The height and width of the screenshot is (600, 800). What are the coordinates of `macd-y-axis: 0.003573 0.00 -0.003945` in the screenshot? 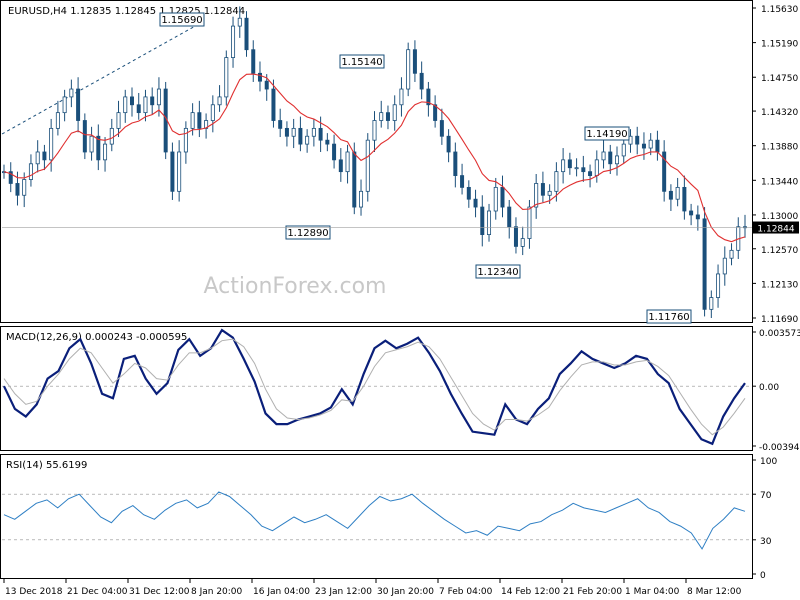 It's located at (776, 391).